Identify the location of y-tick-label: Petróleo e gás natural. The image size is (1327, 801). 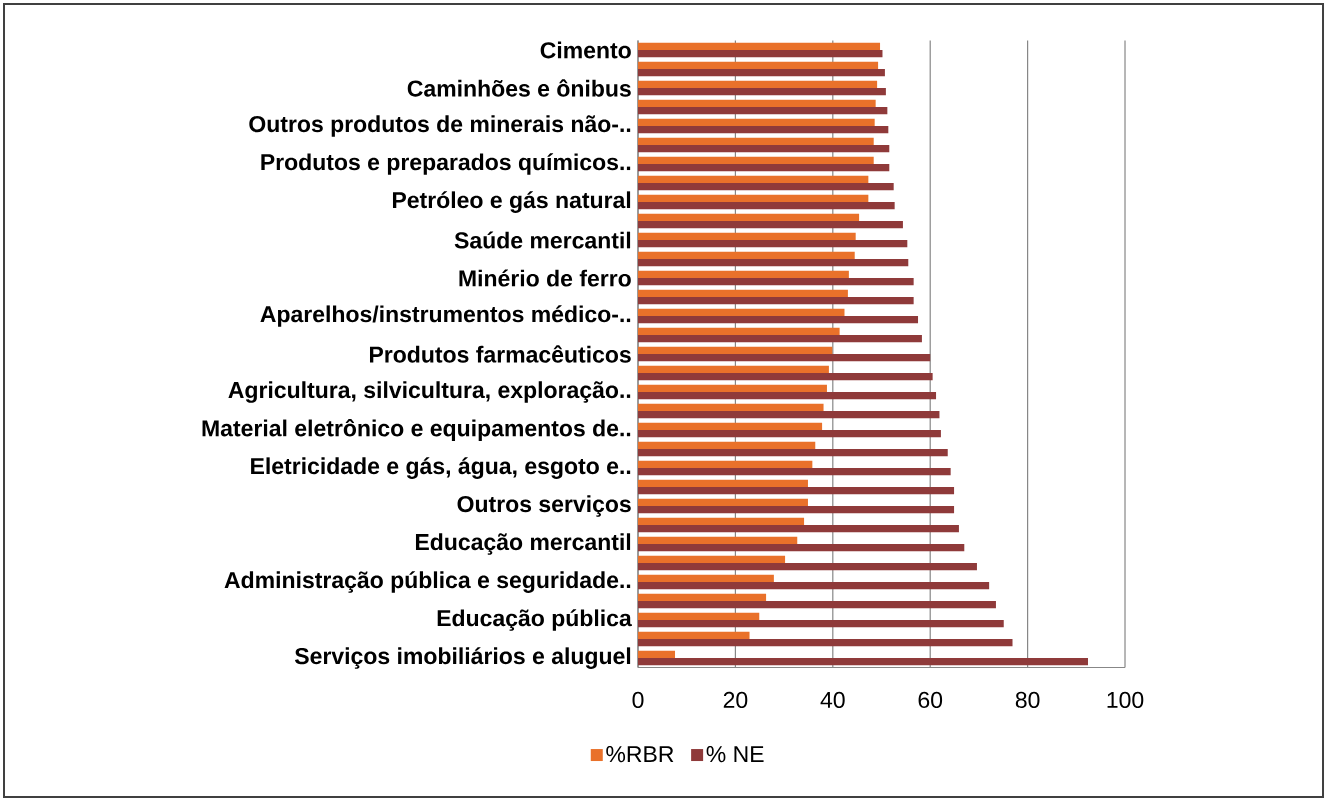
(511, 202).